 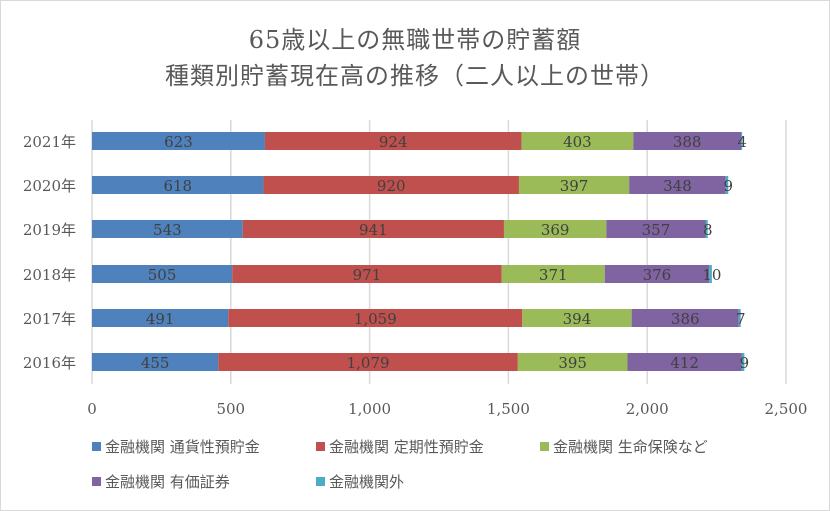 I want to click on data-label: 397, so click(x=574, y=186).